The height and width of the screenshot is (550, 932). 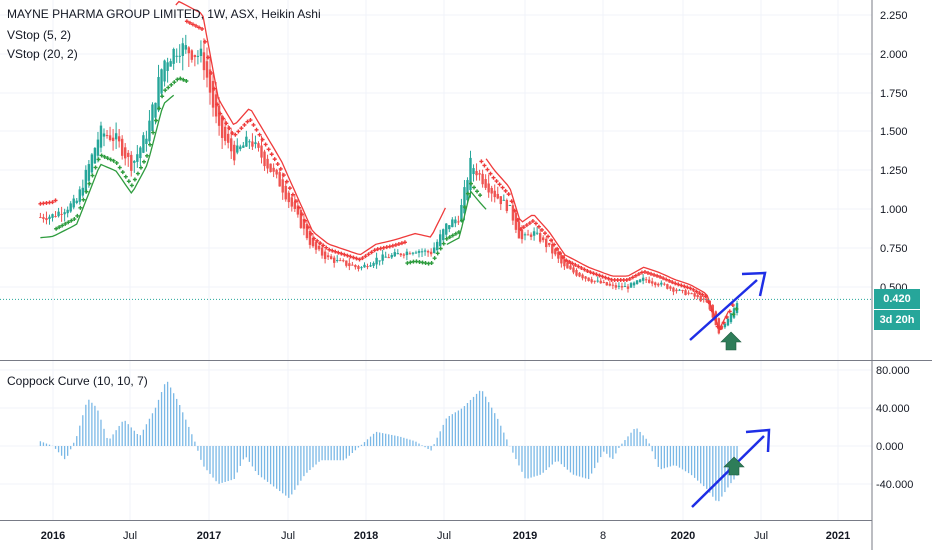 I want to click on up-arrow-marker-coppock, so click(x=734, y=466).